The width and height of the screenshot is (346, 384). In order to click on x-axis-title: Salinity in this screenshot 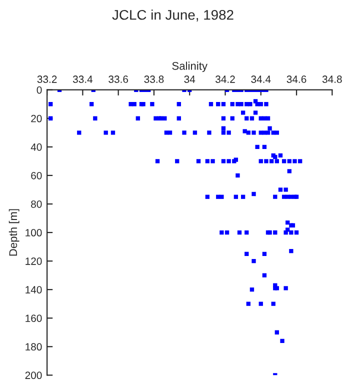, I will do `click(190, 67)`.